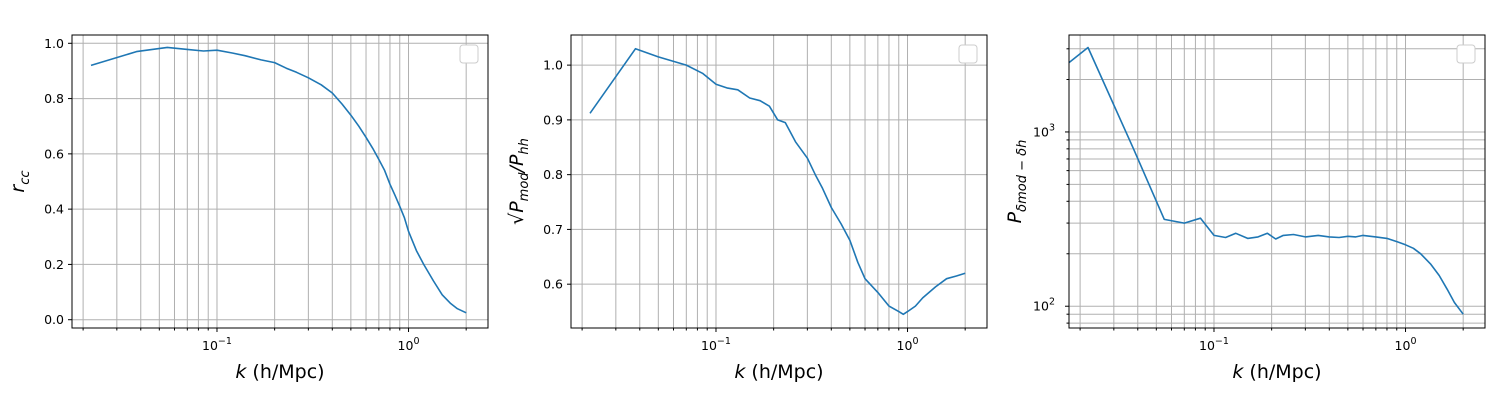  What do you see at coordinates (524, 187) in the screenshot?
I see `y-axis-subscript: mod` at bounding box center [524, 187].